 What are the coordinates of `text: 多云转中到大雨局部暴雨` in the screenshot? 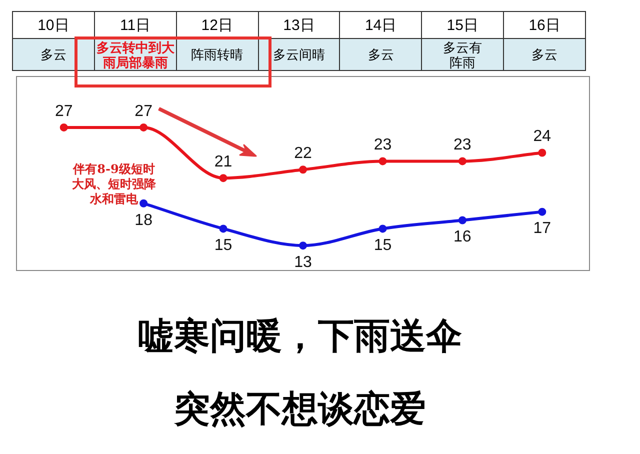 It's located at (135, 55).